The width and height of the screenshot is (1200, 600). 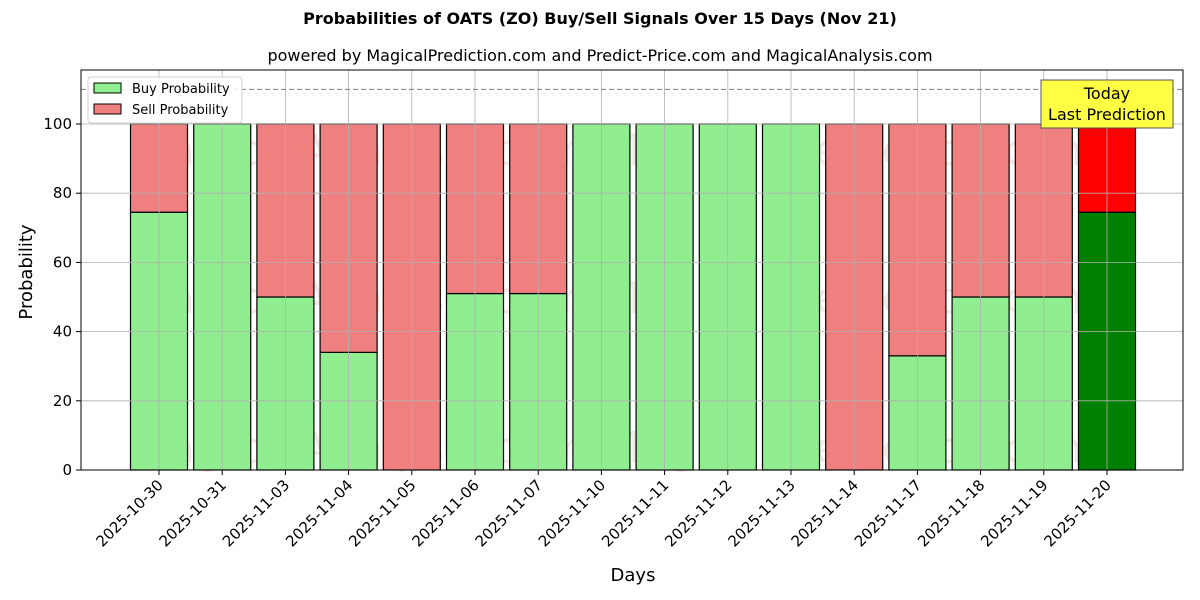 I want to click on legend: Buy Probability Sell Probability, so click(x=165, y=100).